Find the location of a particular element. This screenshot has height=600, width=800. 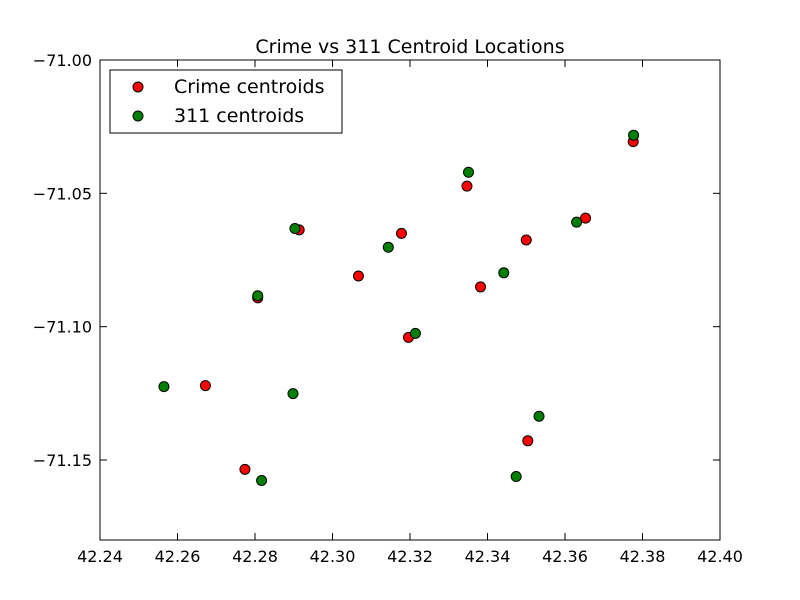

x-tick-label: 42.28 is located at coordinates (255, 556).